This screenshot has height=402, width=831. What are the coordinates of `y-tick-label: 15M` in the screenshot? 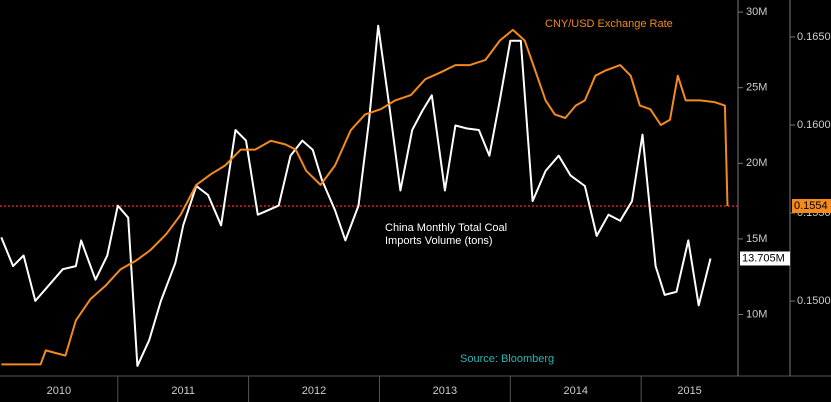 It's located at (756, 239).